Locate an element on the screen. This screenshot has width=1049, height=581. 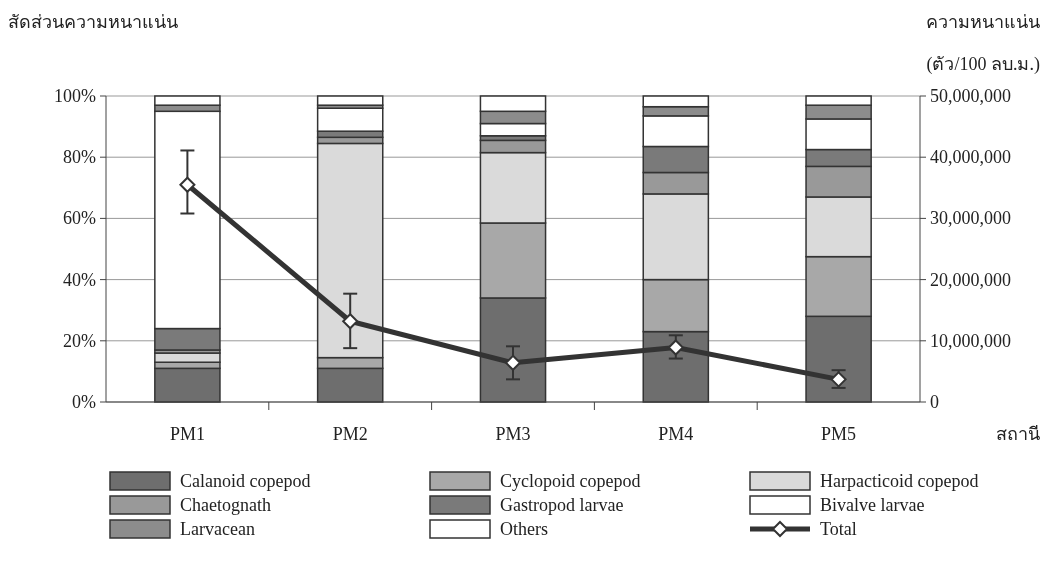
y2-tick-label: 0 is located at coordinates (934, 402).